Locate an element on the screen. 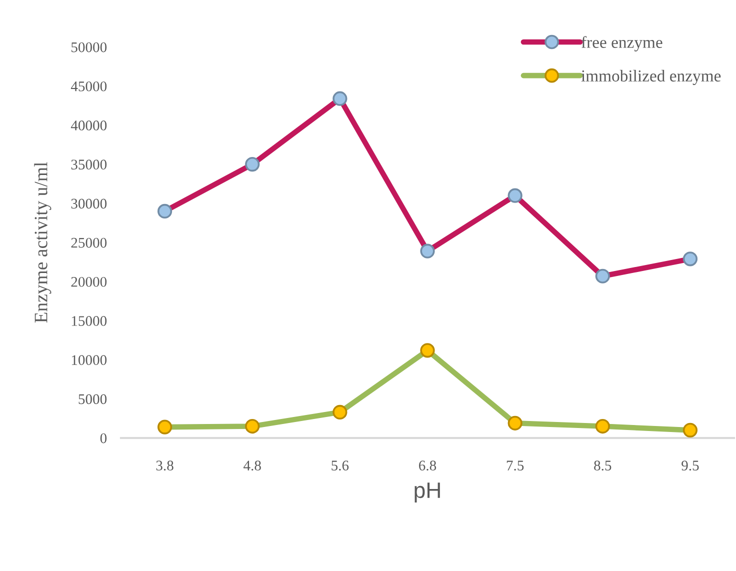  x-tick-label: 5.6 is located at coordinates (340, 465).